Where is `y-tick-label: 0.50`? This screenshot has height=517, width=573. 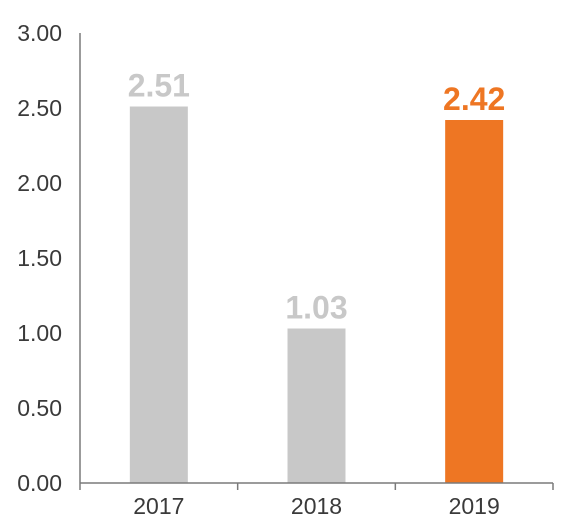
y-tick-label: 0.50 is located at coordinates (39, 408).